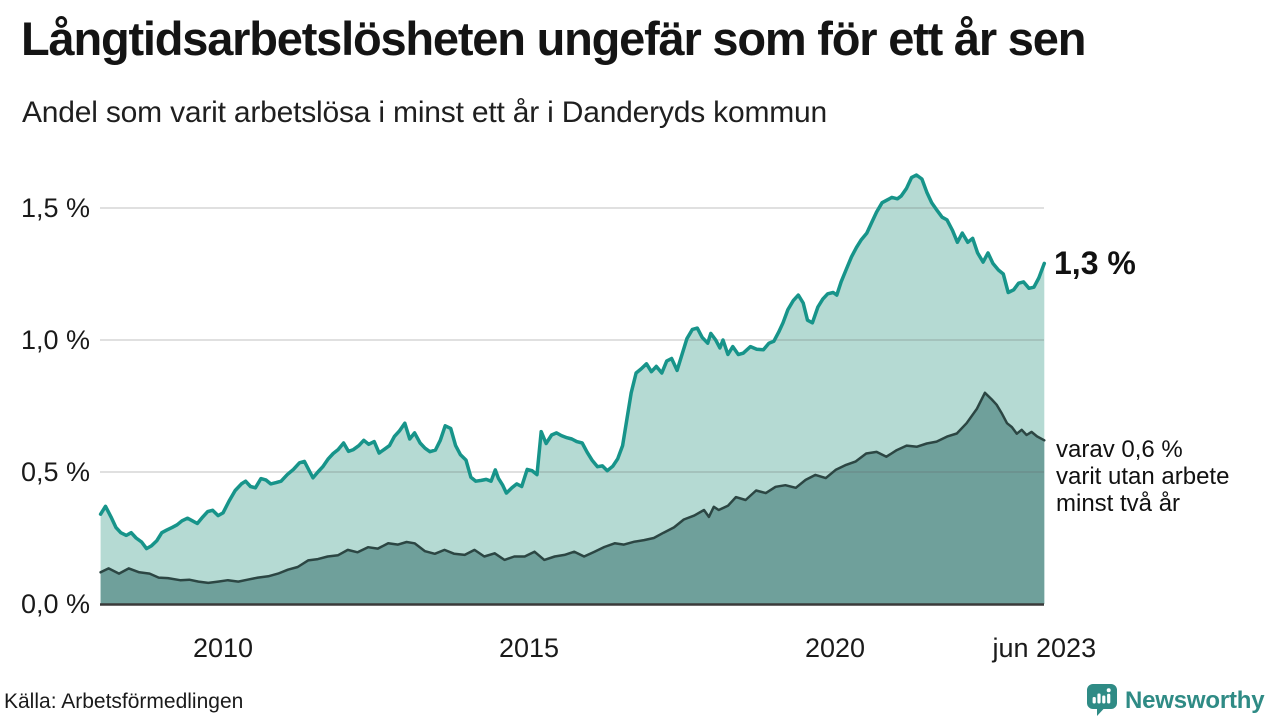 This screenshot has width=1280, height=720. Describe the element at coordinates (1044, 648) in the screenshot. I see `x-tick-label: jun 2023` at that location.